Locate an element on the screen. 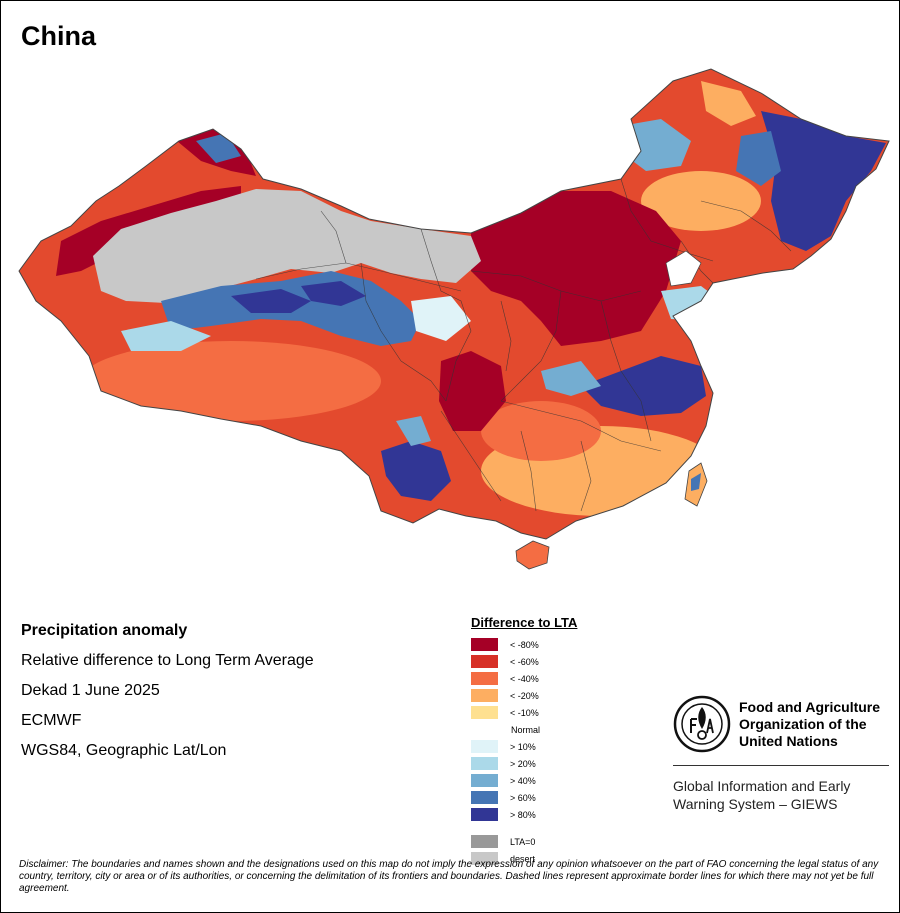 The height and width of the screenshot is (913, 900). legend-label: < -60% is located at coordinates (524, 661).